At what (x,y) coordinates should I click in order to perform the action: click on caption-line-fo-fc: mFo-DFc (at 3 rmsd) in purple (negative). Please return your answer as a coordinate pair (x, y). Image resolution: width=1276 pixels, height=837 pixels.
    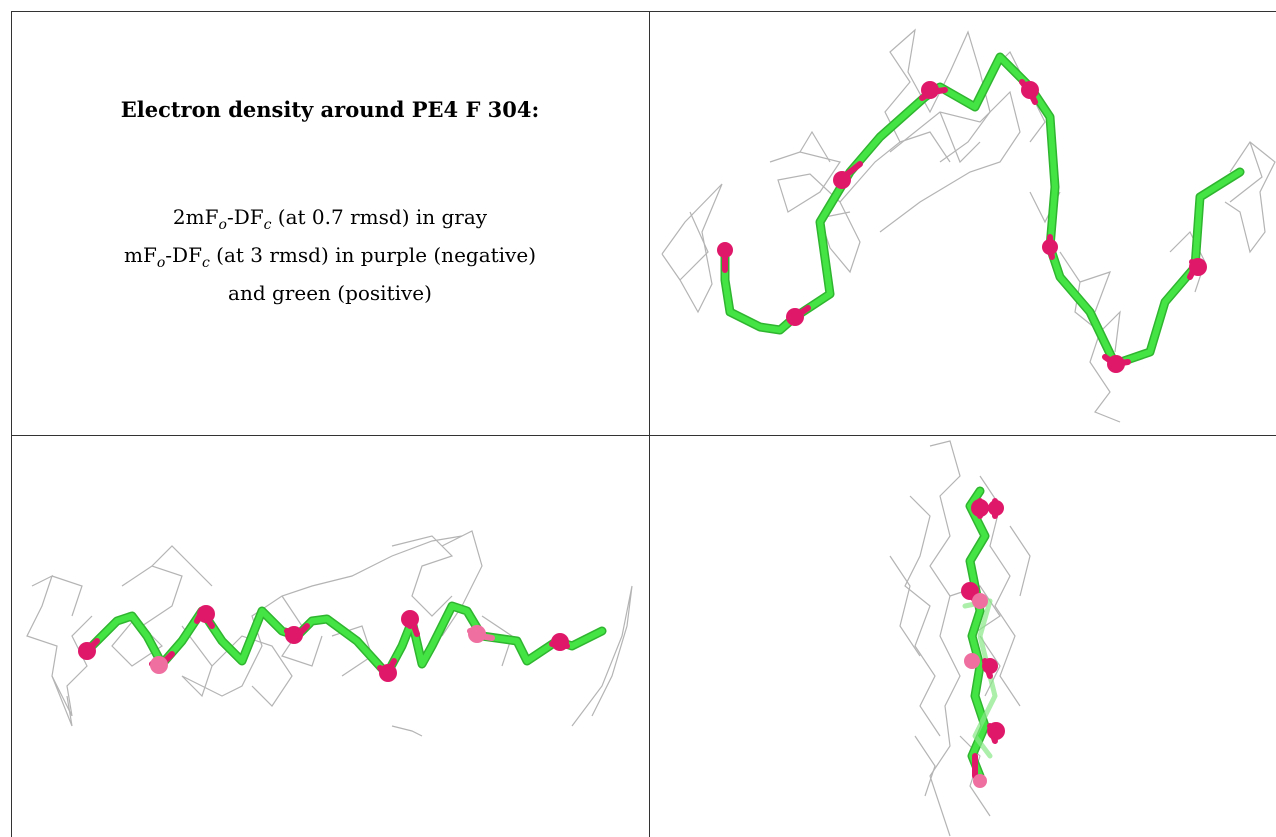
    Looking at the image, I should click on (330, 256).